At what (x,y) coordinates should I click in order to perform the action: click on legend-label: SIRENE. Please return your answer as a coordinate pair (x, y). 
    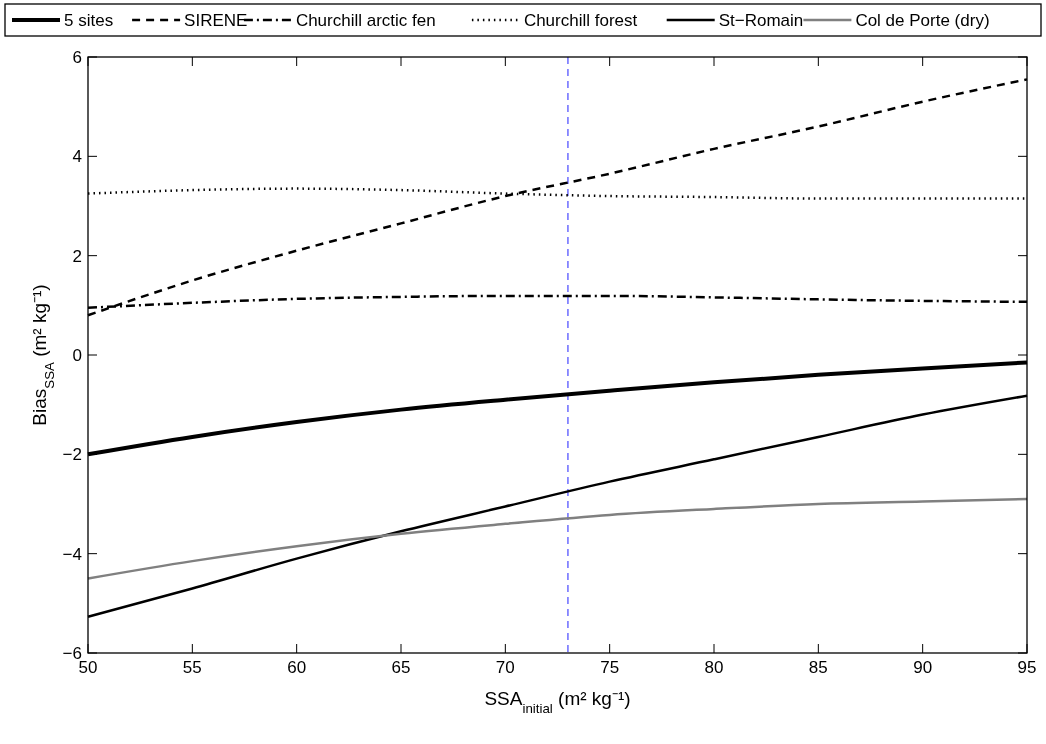
    Looking at the image, I should click on (216, 20).